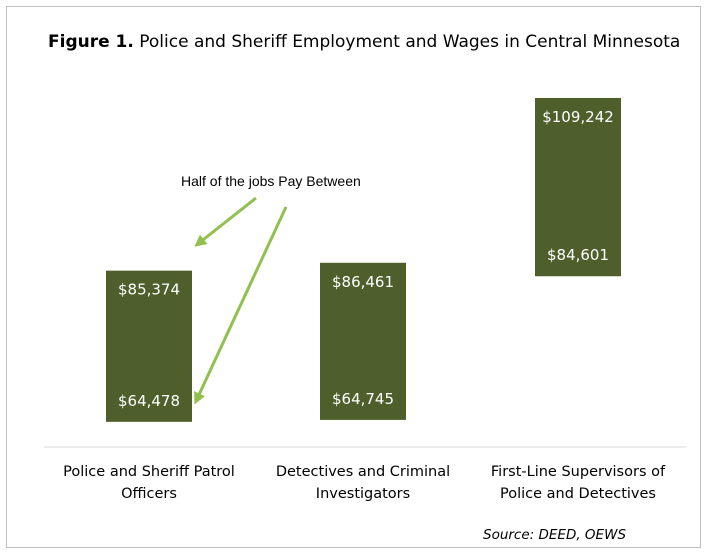  Describe the element at coordinates (149, 290) in the screenshot. I see `data-label-high-1: $85,374` at that location.